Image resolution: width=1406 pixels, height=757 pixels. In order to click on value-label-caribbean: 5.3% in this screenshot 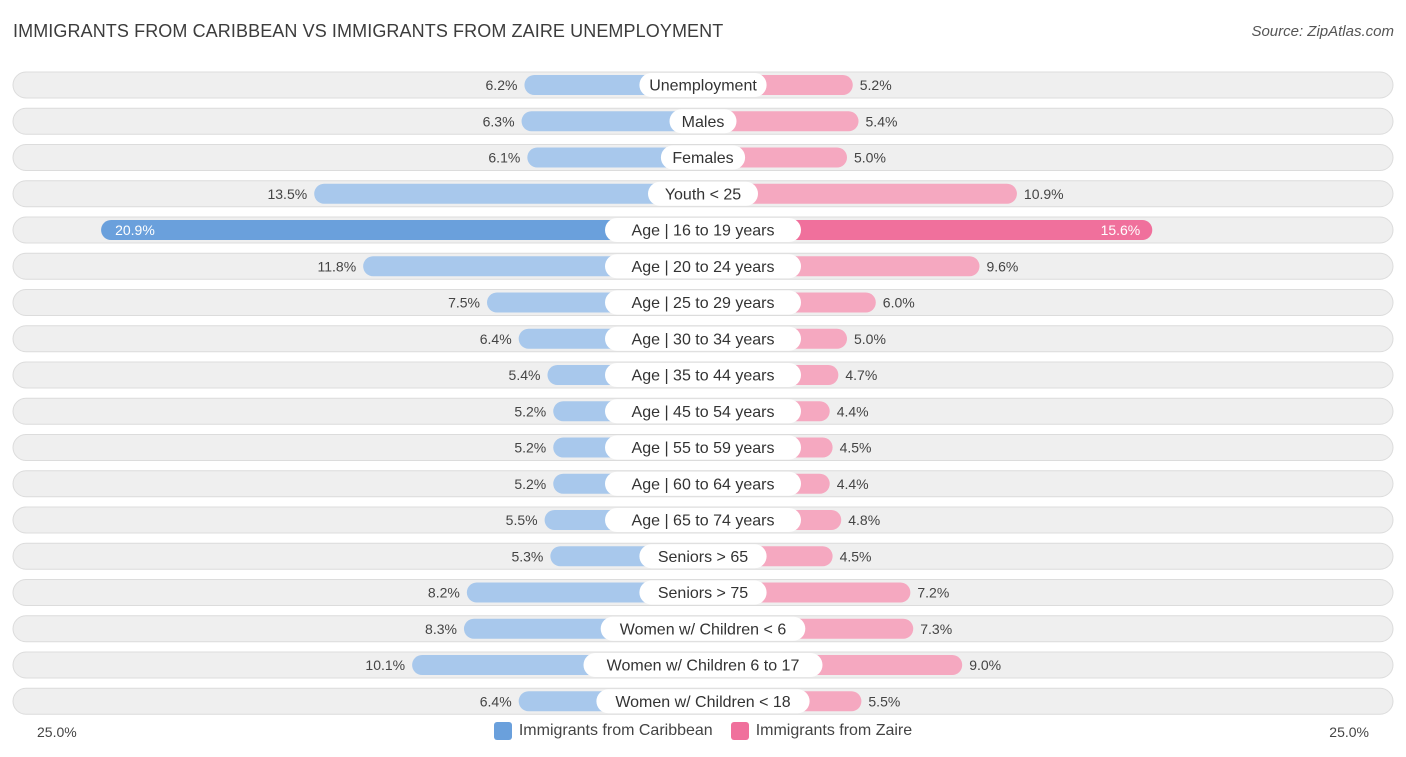, I will do `click(527, 556)`.